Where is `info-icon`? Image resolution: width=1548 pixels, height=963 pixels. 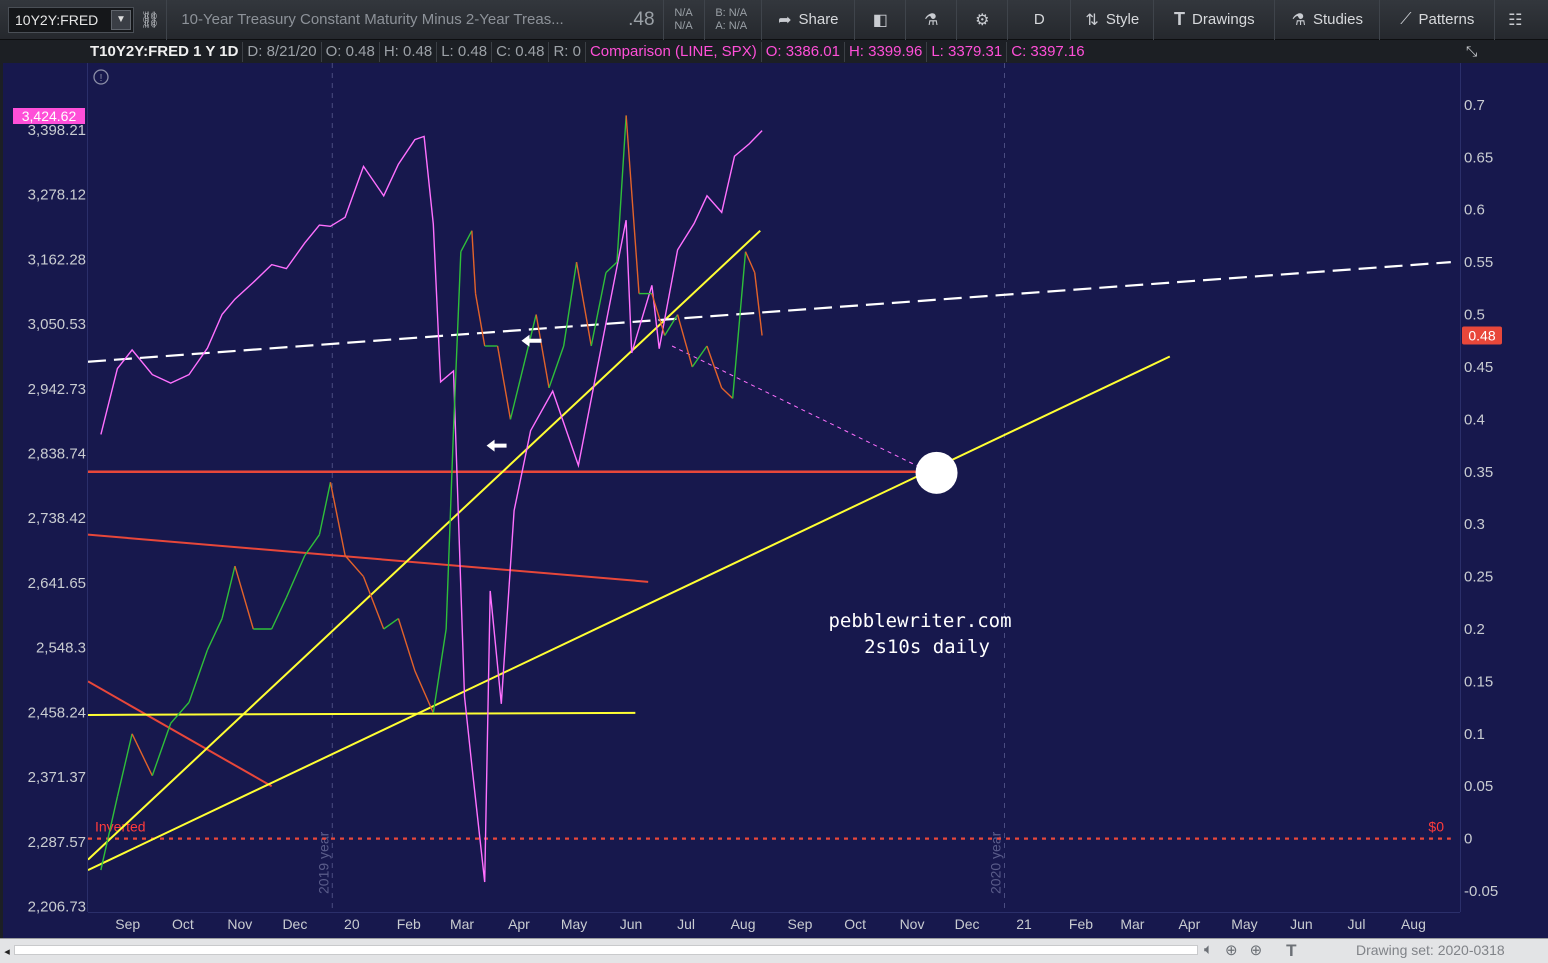 info-icon is located at coordinates (101, 77).